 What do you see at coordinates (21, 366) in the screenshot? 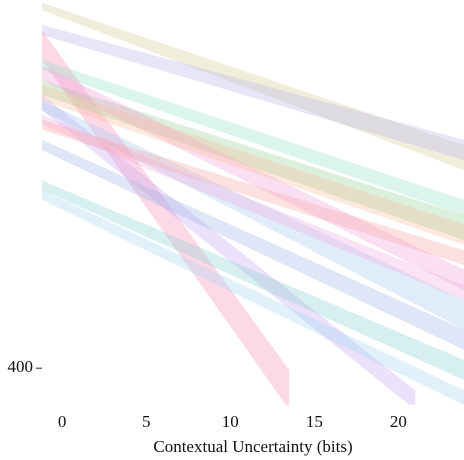
I see `y-tick-label: 400` at bounding box center [21, 366].